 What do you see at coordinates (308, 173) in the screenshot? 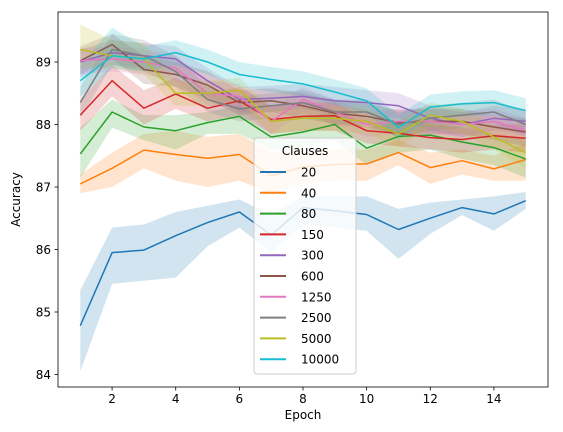
I see `legend-label-20: 20` at bounding box center [308, 173].